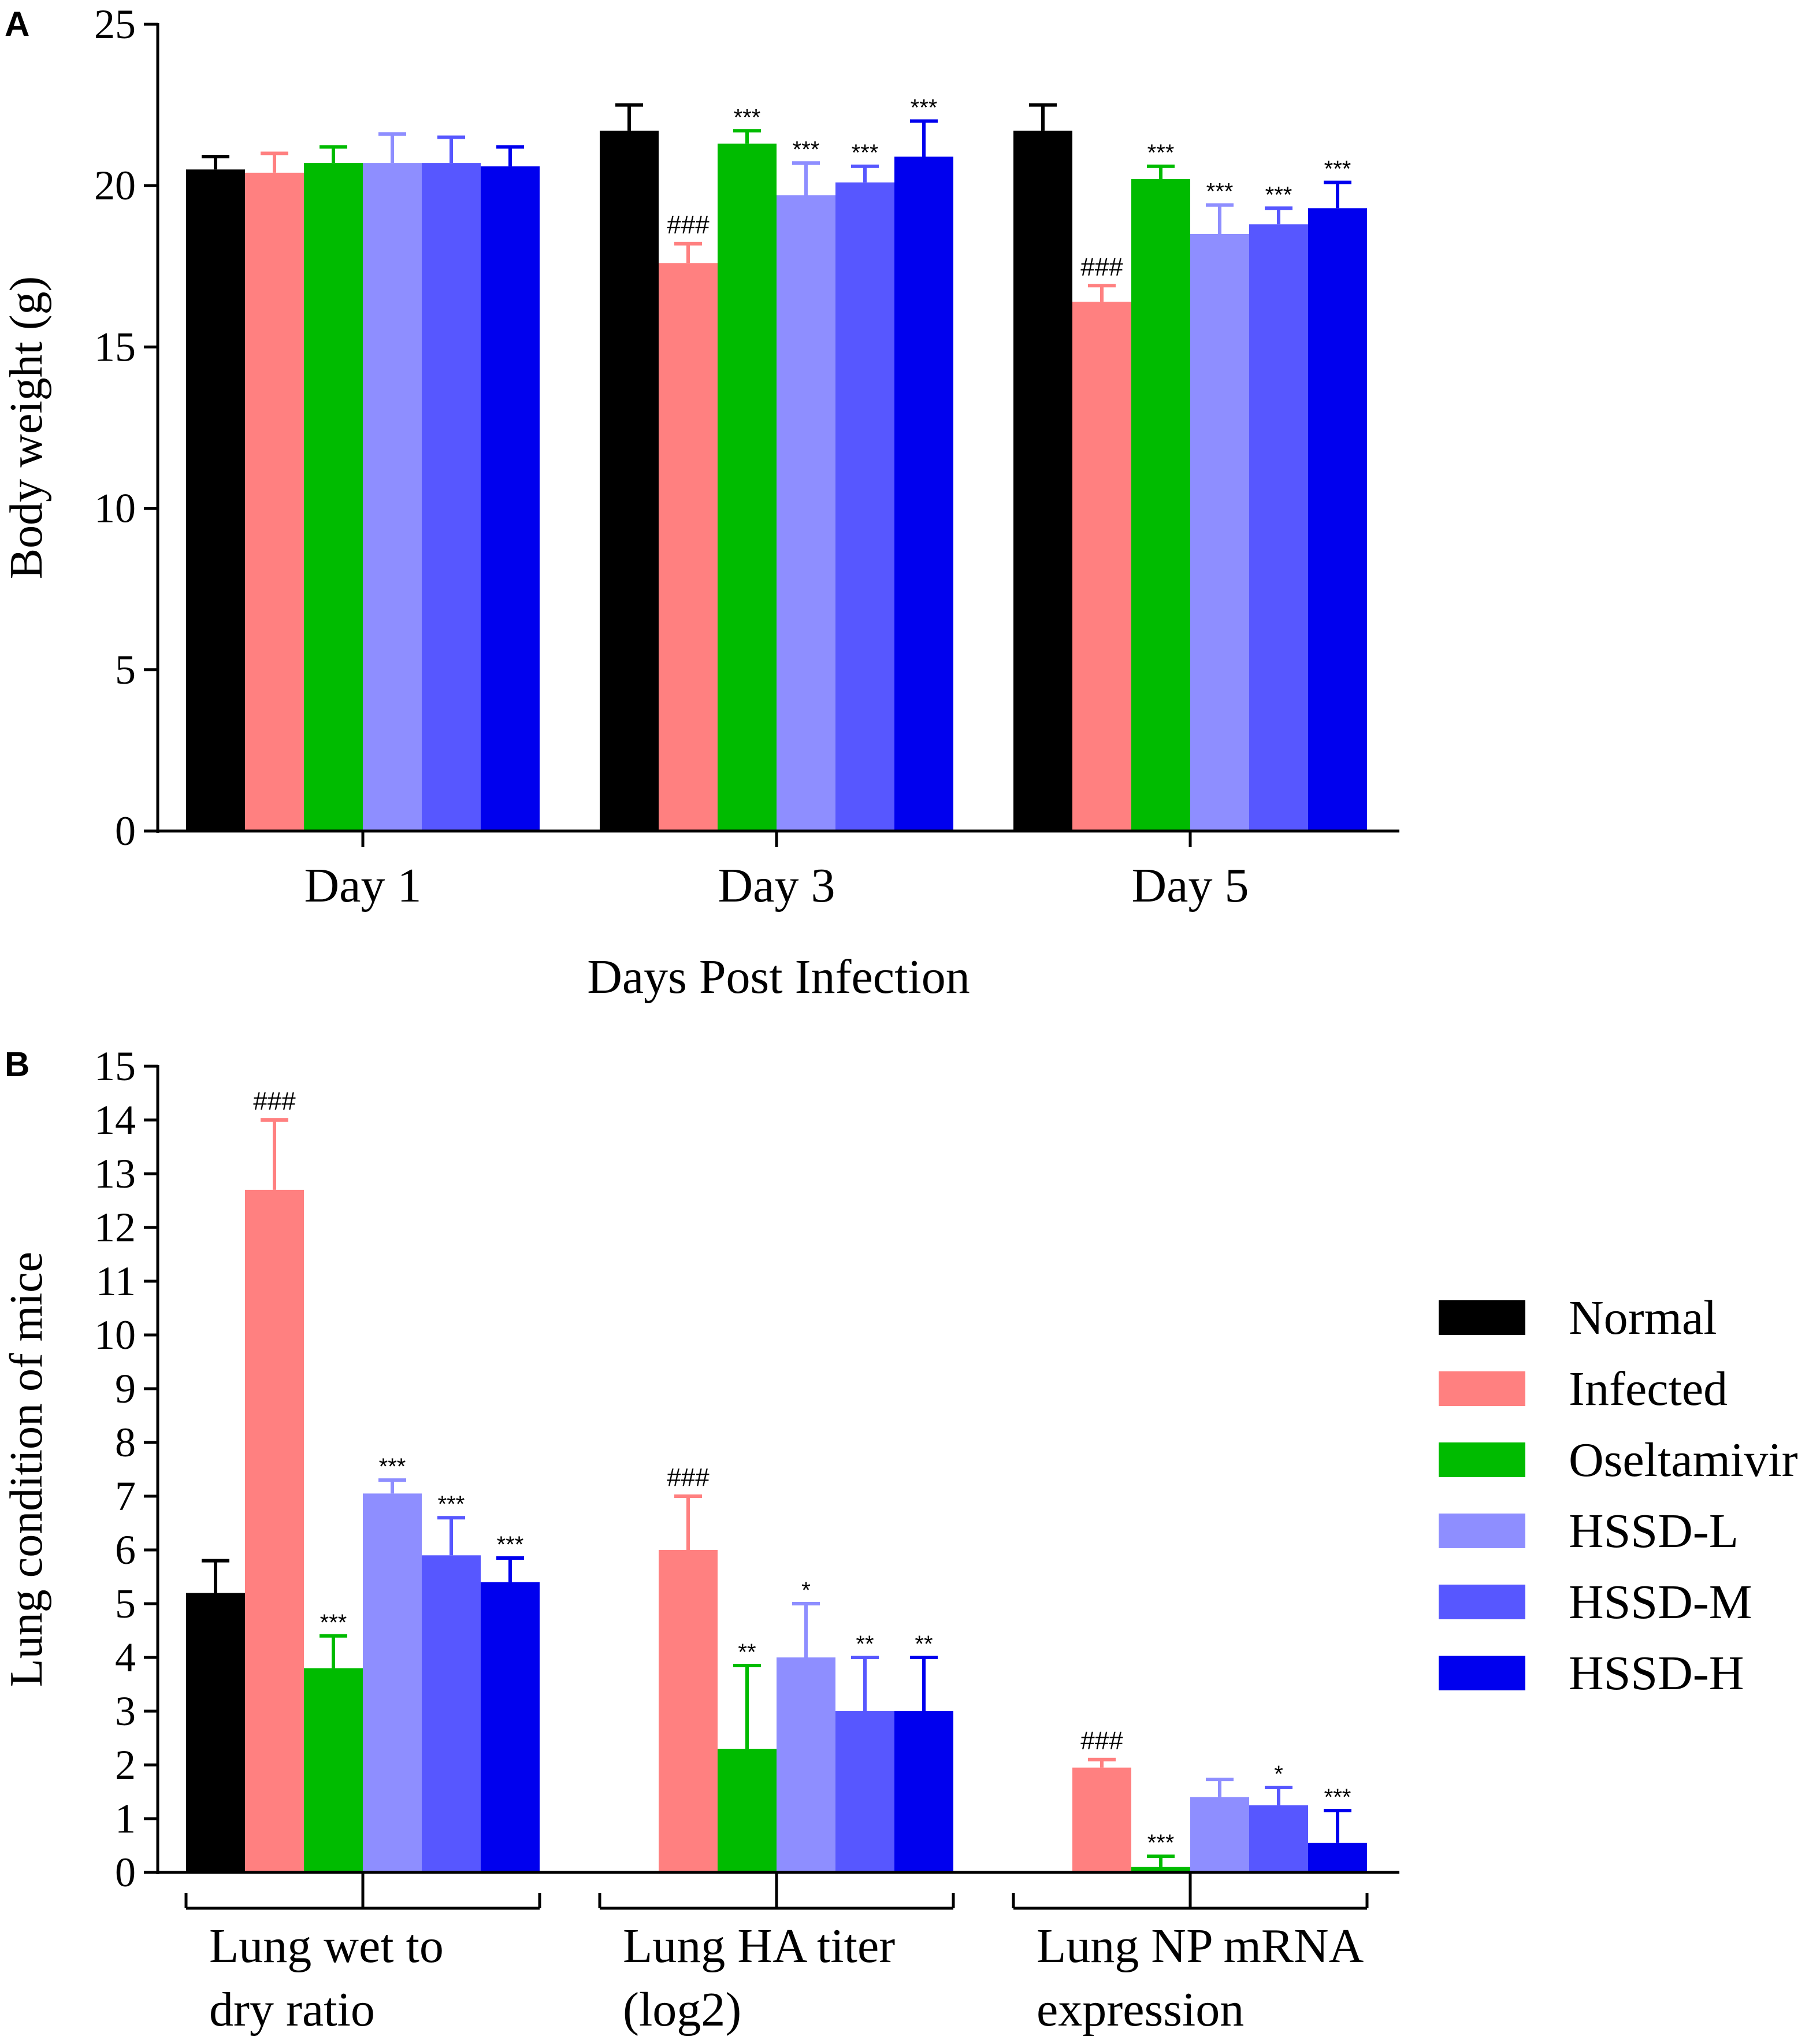  I want to click on legend-swatch-hssd-l, so click(1482, 1531).